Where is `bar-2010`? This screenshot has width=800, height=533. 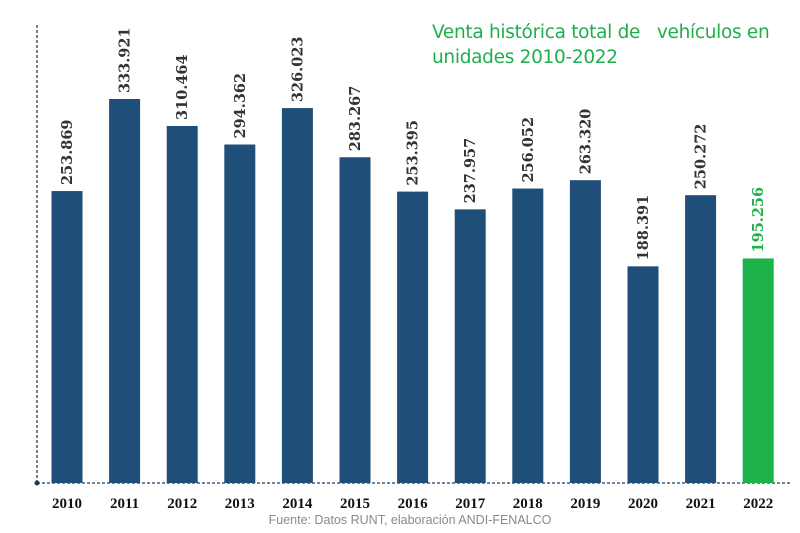
bar-2010 is located at coordinates (67, 337).